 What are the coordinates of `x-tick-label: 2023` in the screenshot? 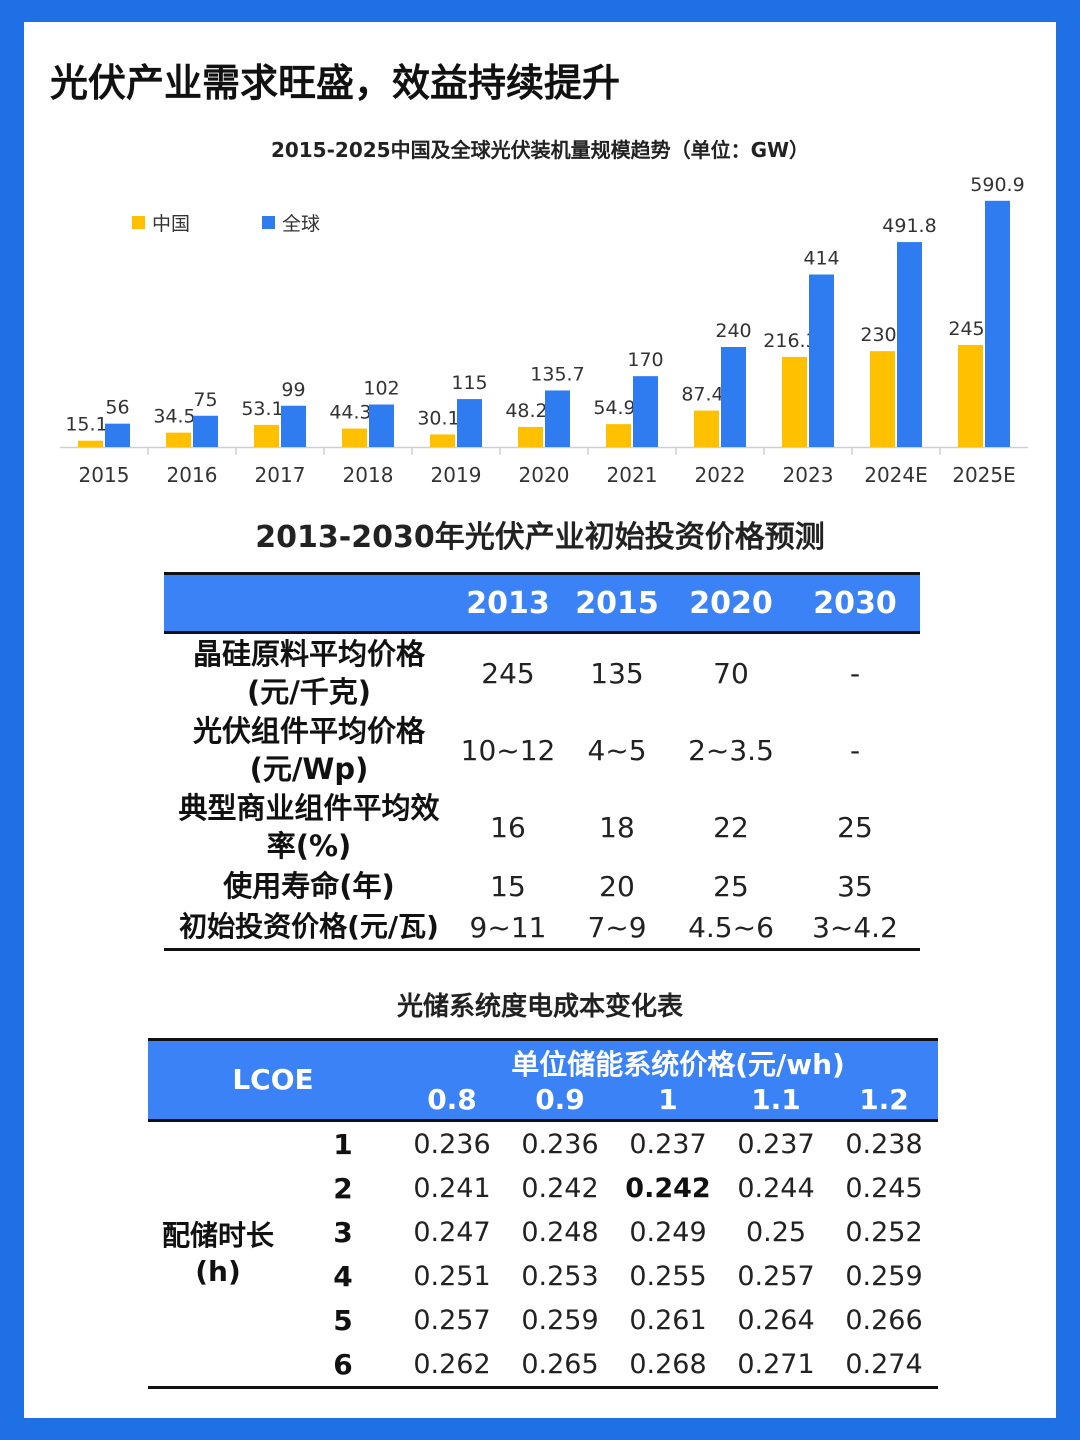 It's located at (808, 475).